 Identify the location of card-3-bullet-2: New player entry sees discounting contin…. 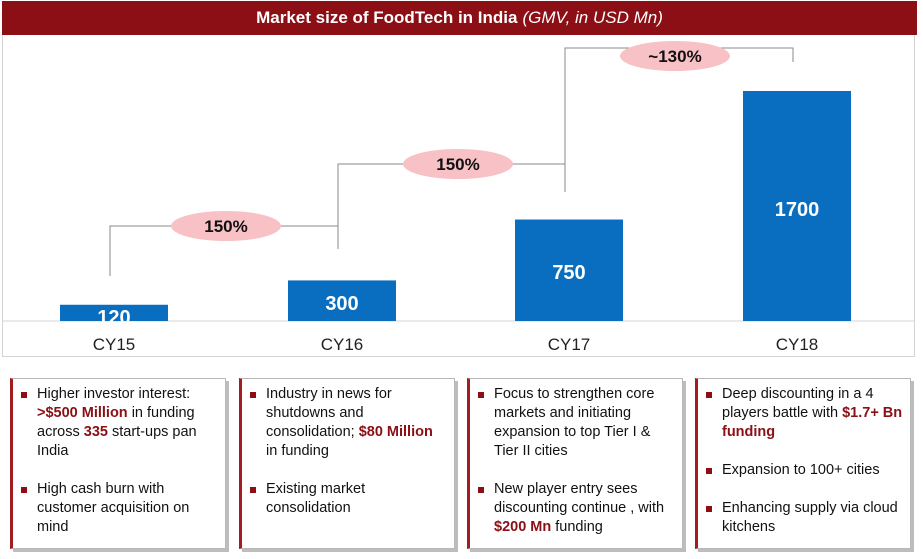
(575, 508).